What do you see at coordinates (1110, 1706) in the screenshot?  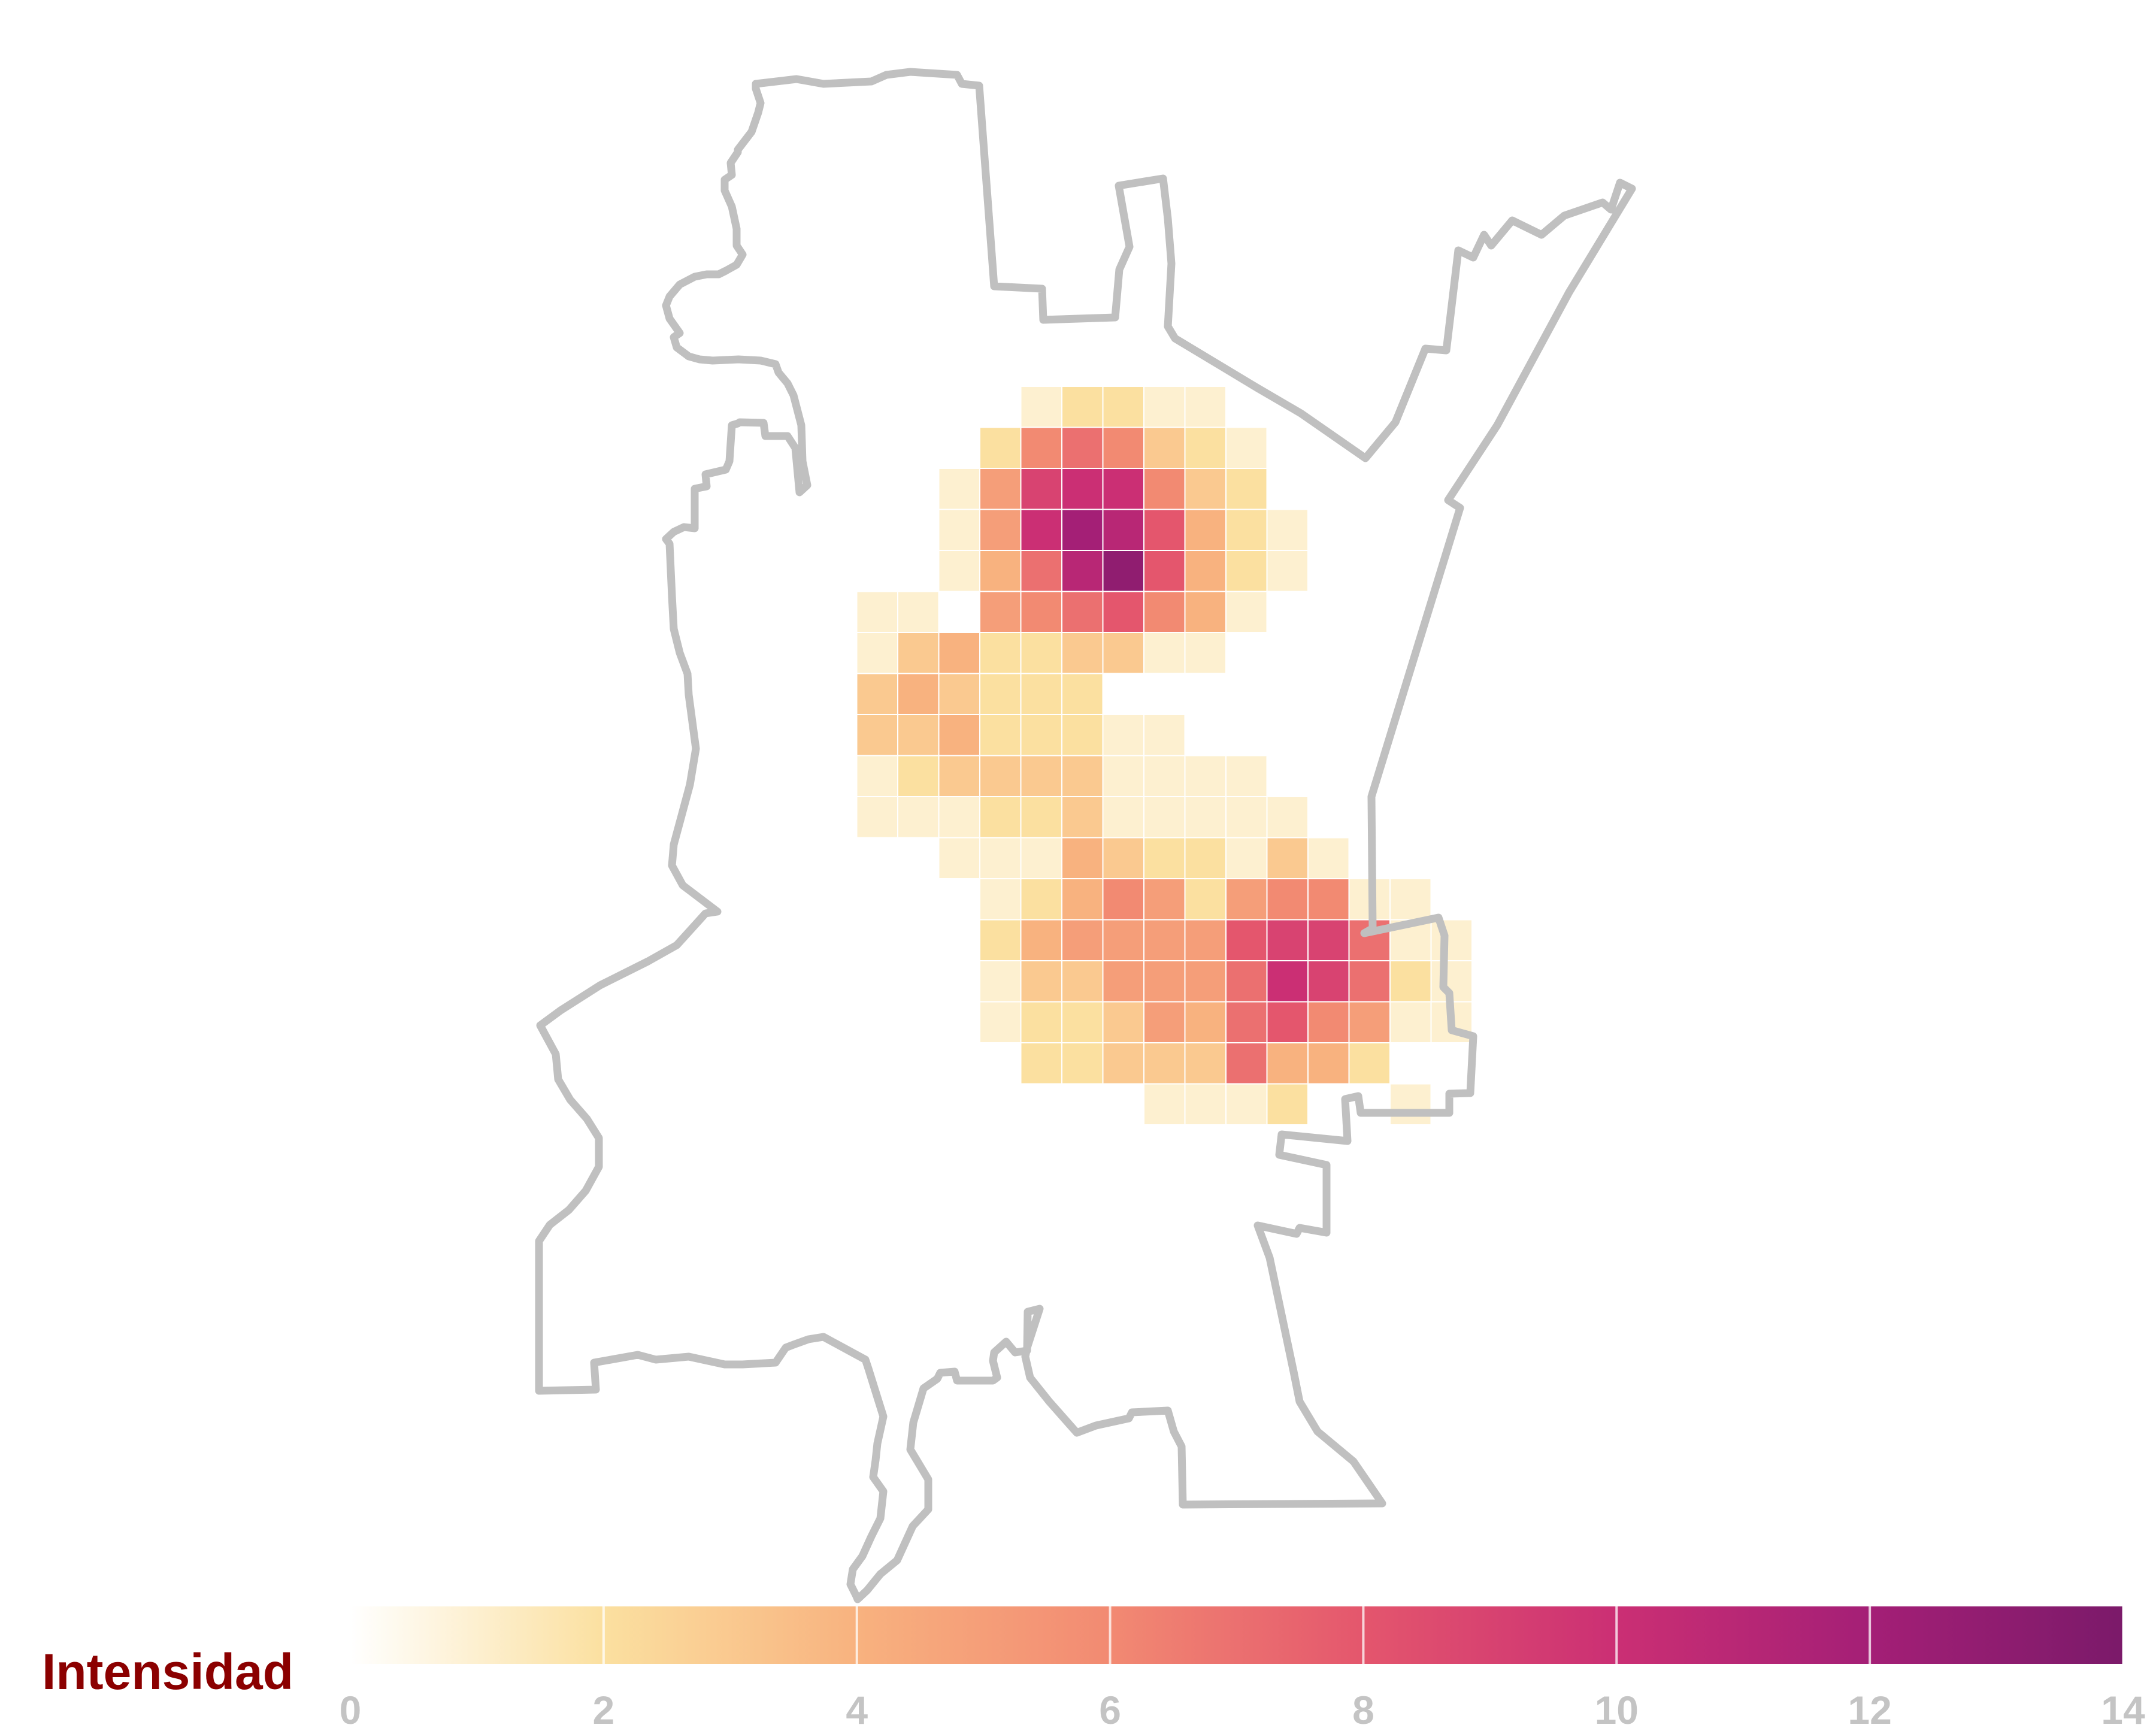 I see `legend-tick-label: 6` at bounding box center [1110, 1706].